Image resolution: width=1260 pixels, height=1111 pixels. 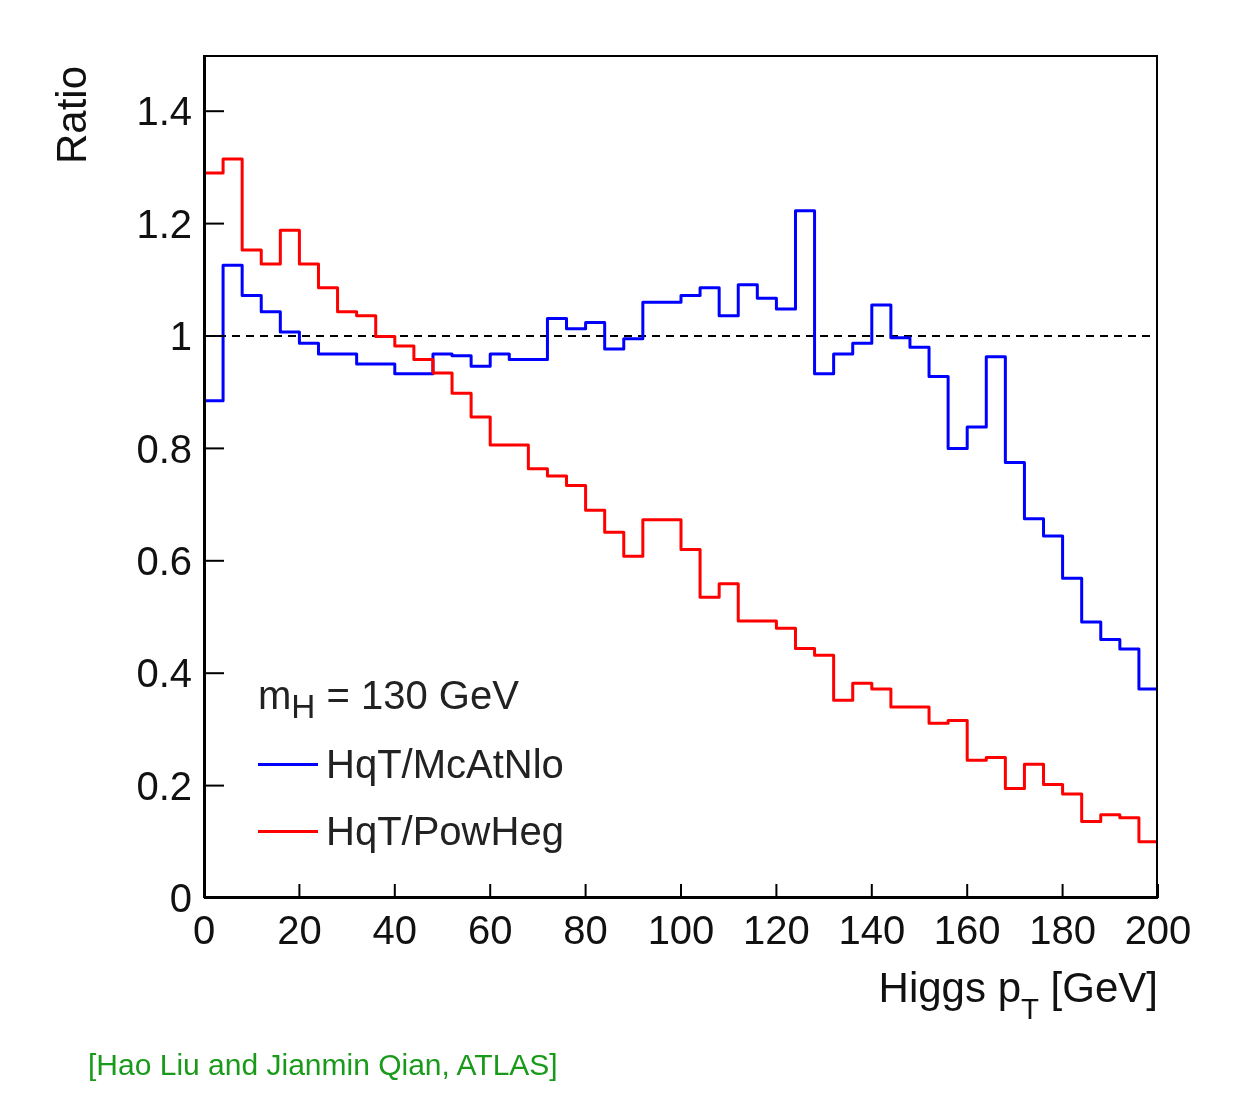 What do you see at coordinates (776, 930) in the screenshot?
I see `x-tick-label: 120` at bounding box center [776, 930].